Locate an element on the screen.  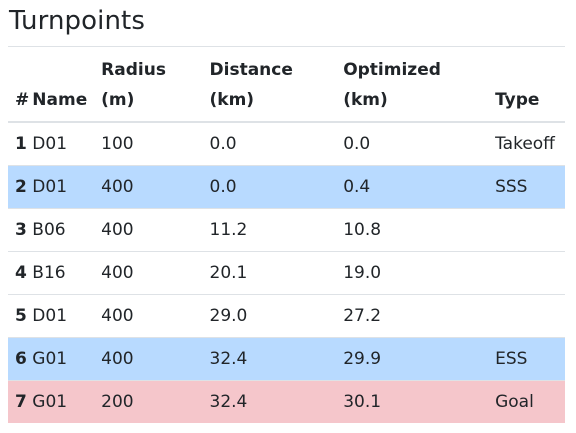
table-row: 5 D01 400 29.0 27.2 is located at coordinates (286, 315).